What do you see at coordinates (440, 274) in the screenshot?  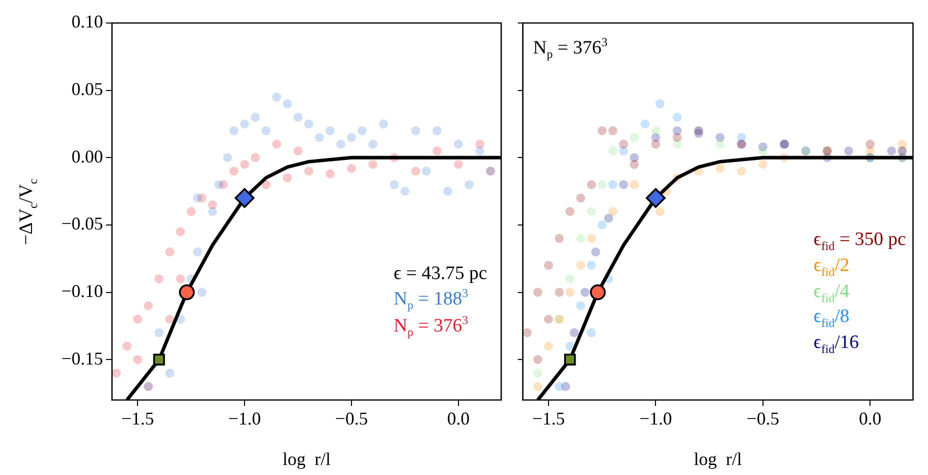 I see `legend-title: ϵ = 43.75 pc` at bounding box center [440, 274].